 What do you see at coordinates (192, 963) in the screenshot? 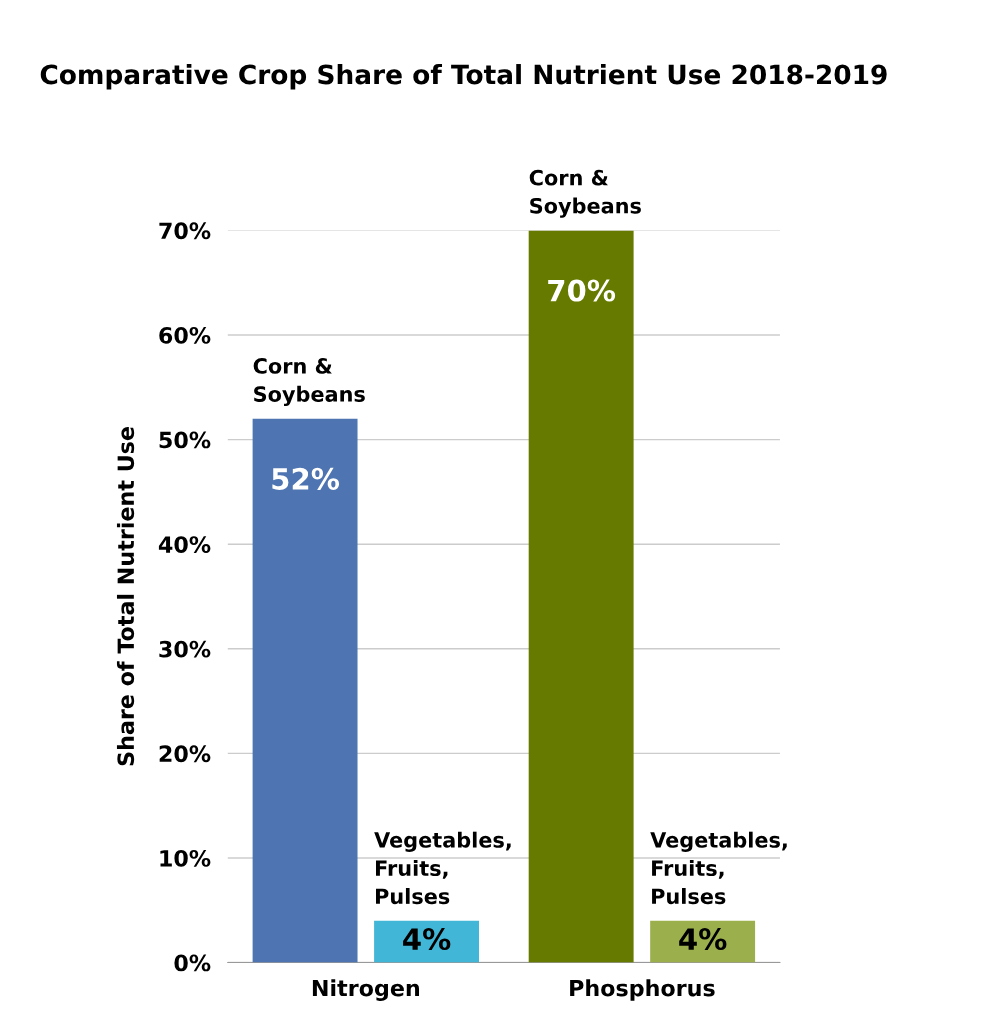
I see `y-tick-label: 0%` at bounding box center [192, 963].